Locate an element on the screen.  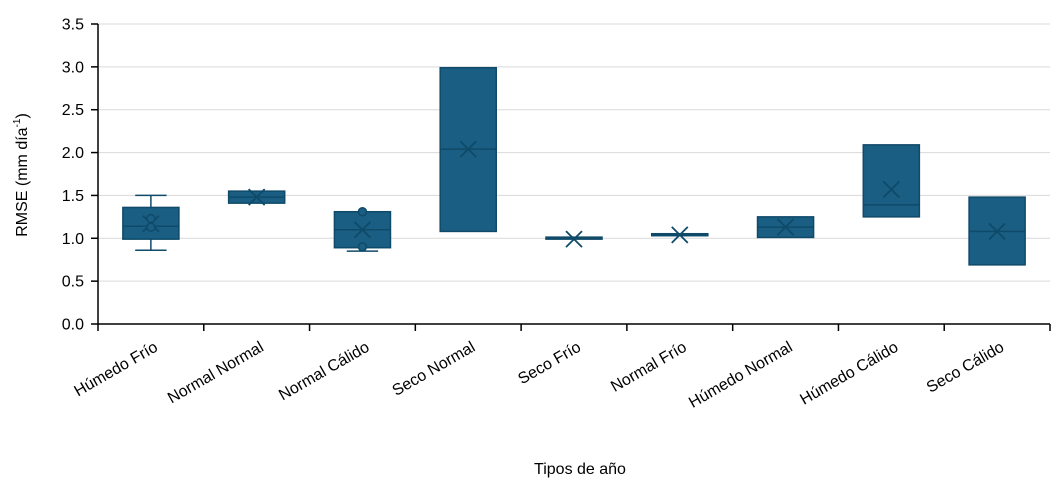
box-iqr is located at coordinates (891, 181).